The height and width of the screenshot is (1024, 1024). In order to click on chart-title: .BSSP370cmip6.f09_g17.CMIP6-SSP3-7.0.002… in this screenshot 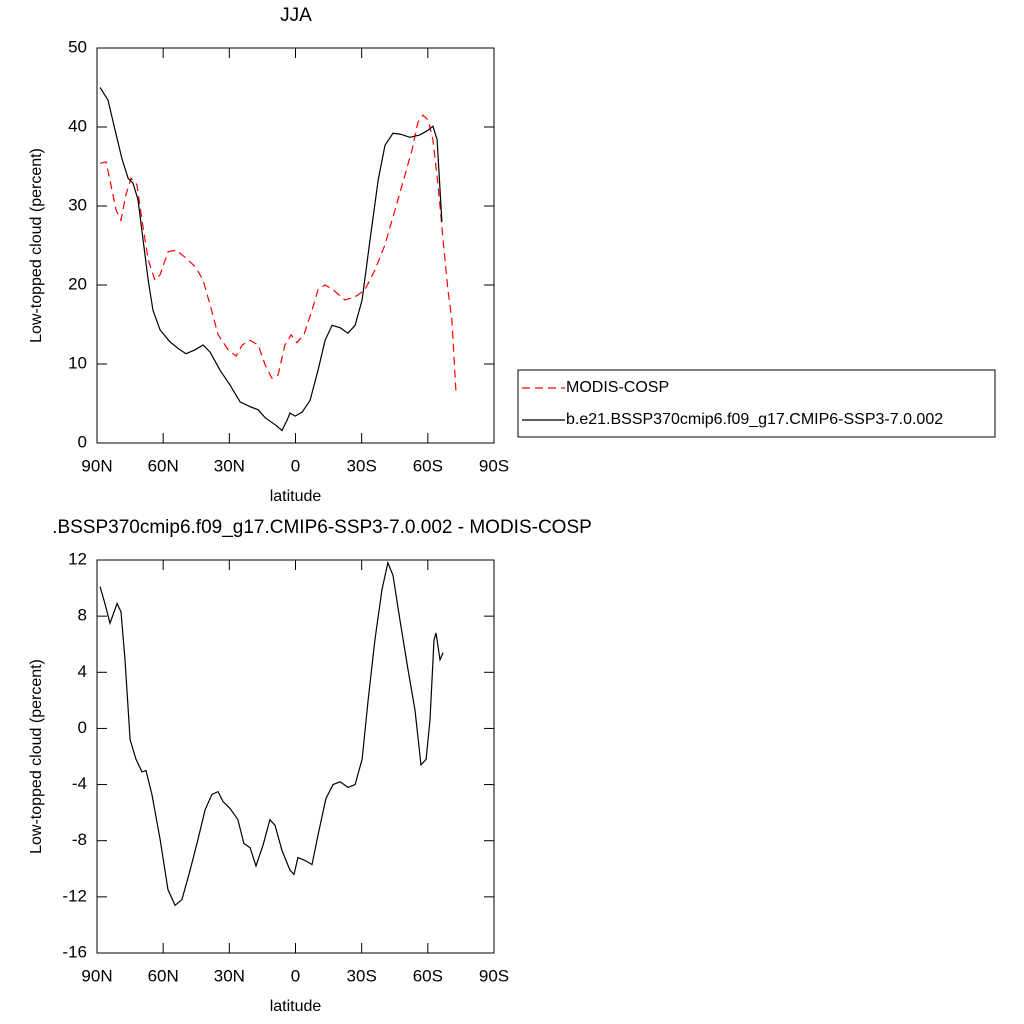, I will do `click(322, 527)`.